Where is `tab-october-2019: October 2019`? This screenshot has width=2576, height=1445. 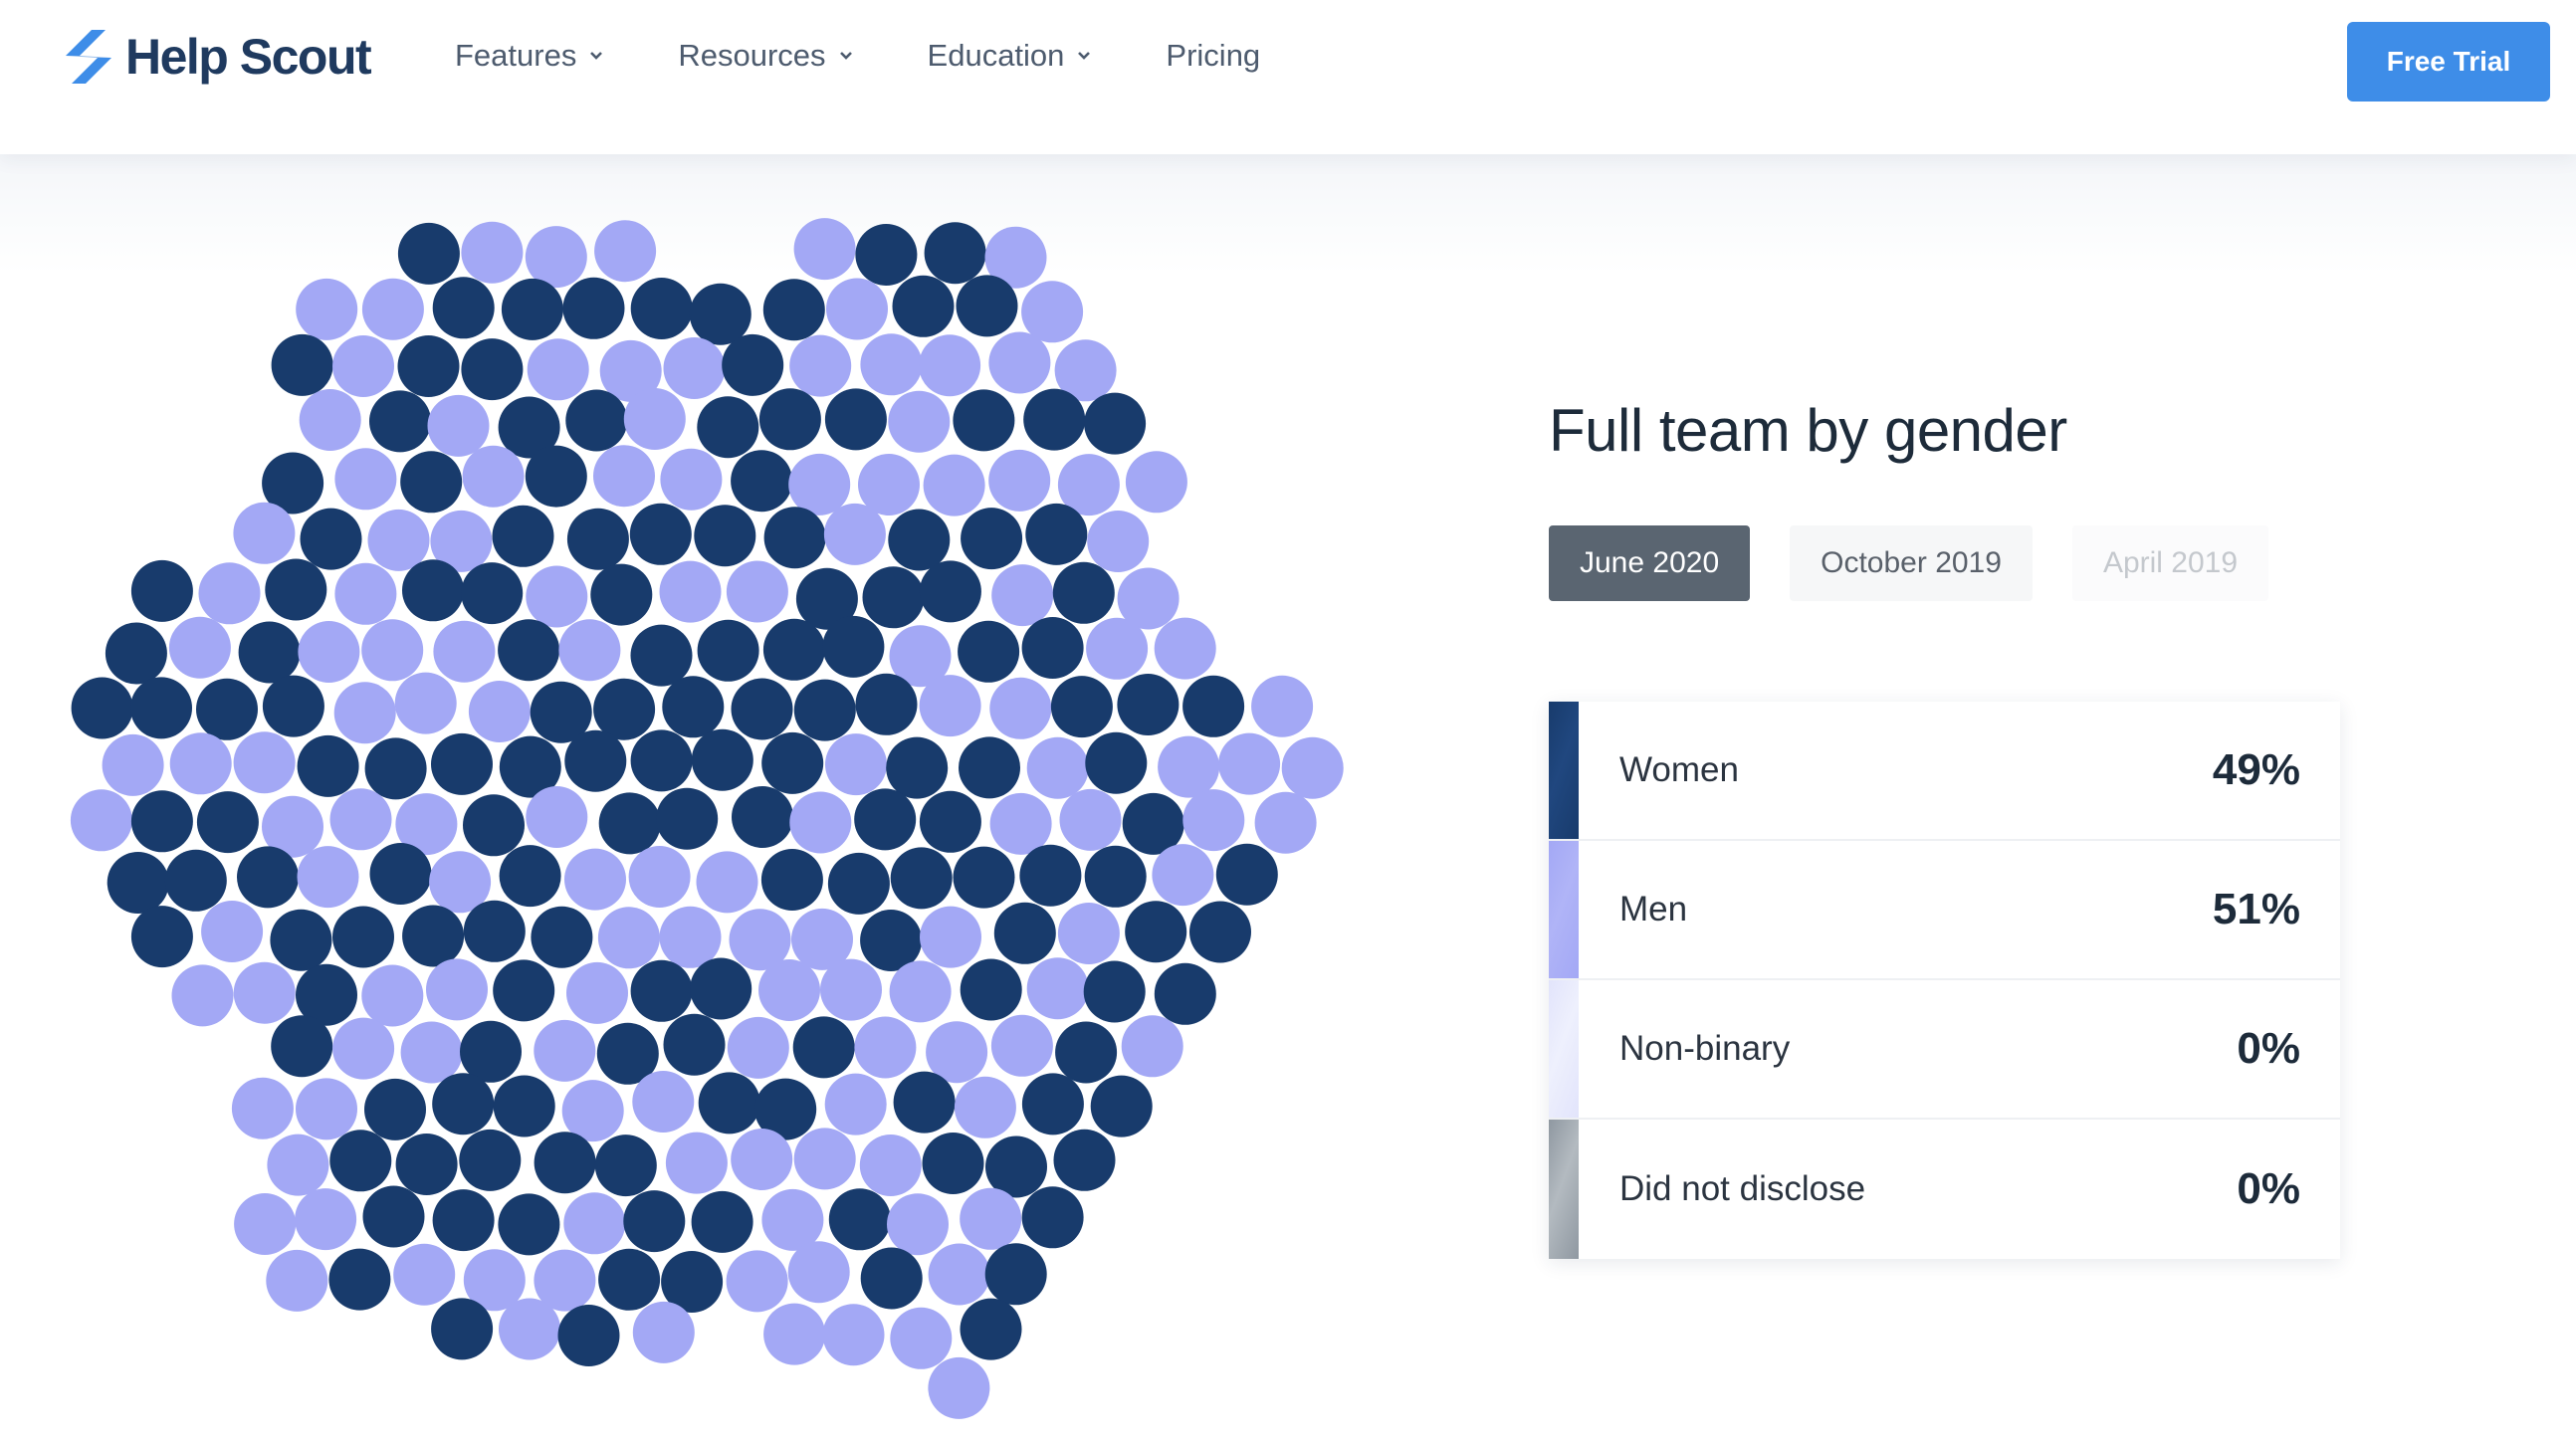 tab-october-2019: October 2019 is located at coordinates (1911, 563).